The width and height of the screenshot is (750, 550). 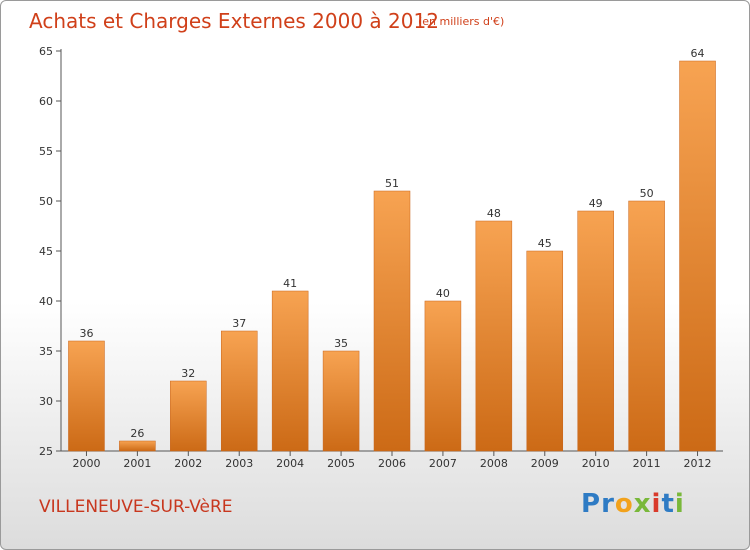 What do you see at coordinates (646, 326) in the screenshot?
I see `bar-2011` at bounding box center [646, 326].